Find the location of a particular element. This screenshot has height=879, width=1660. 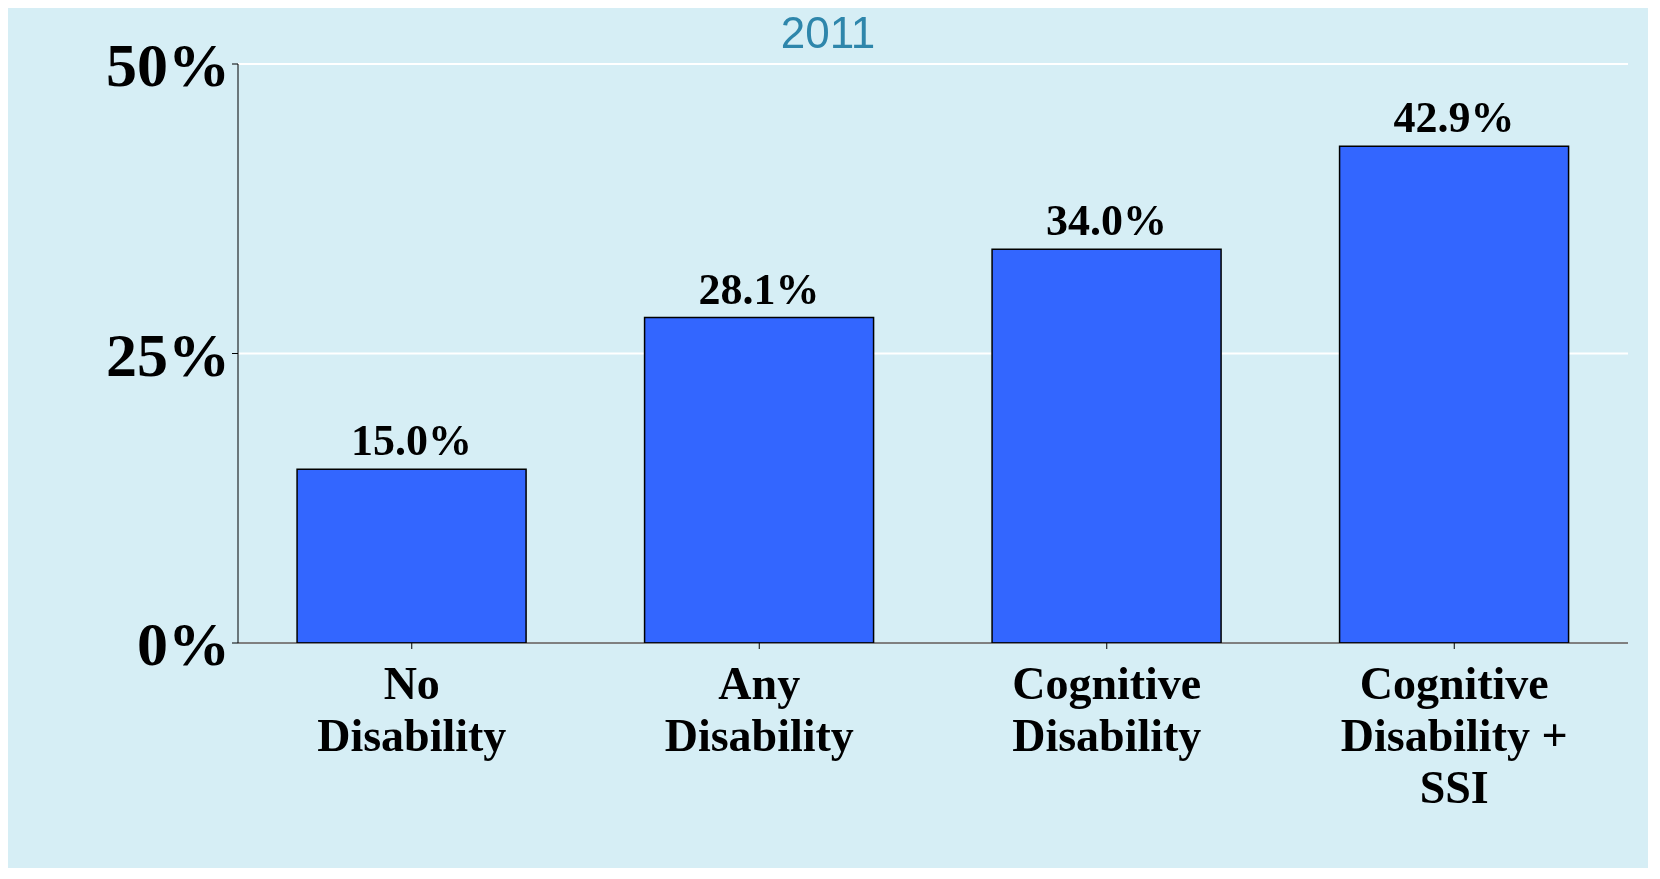

chart-title: 2011 is located at coordinates (828, 32).